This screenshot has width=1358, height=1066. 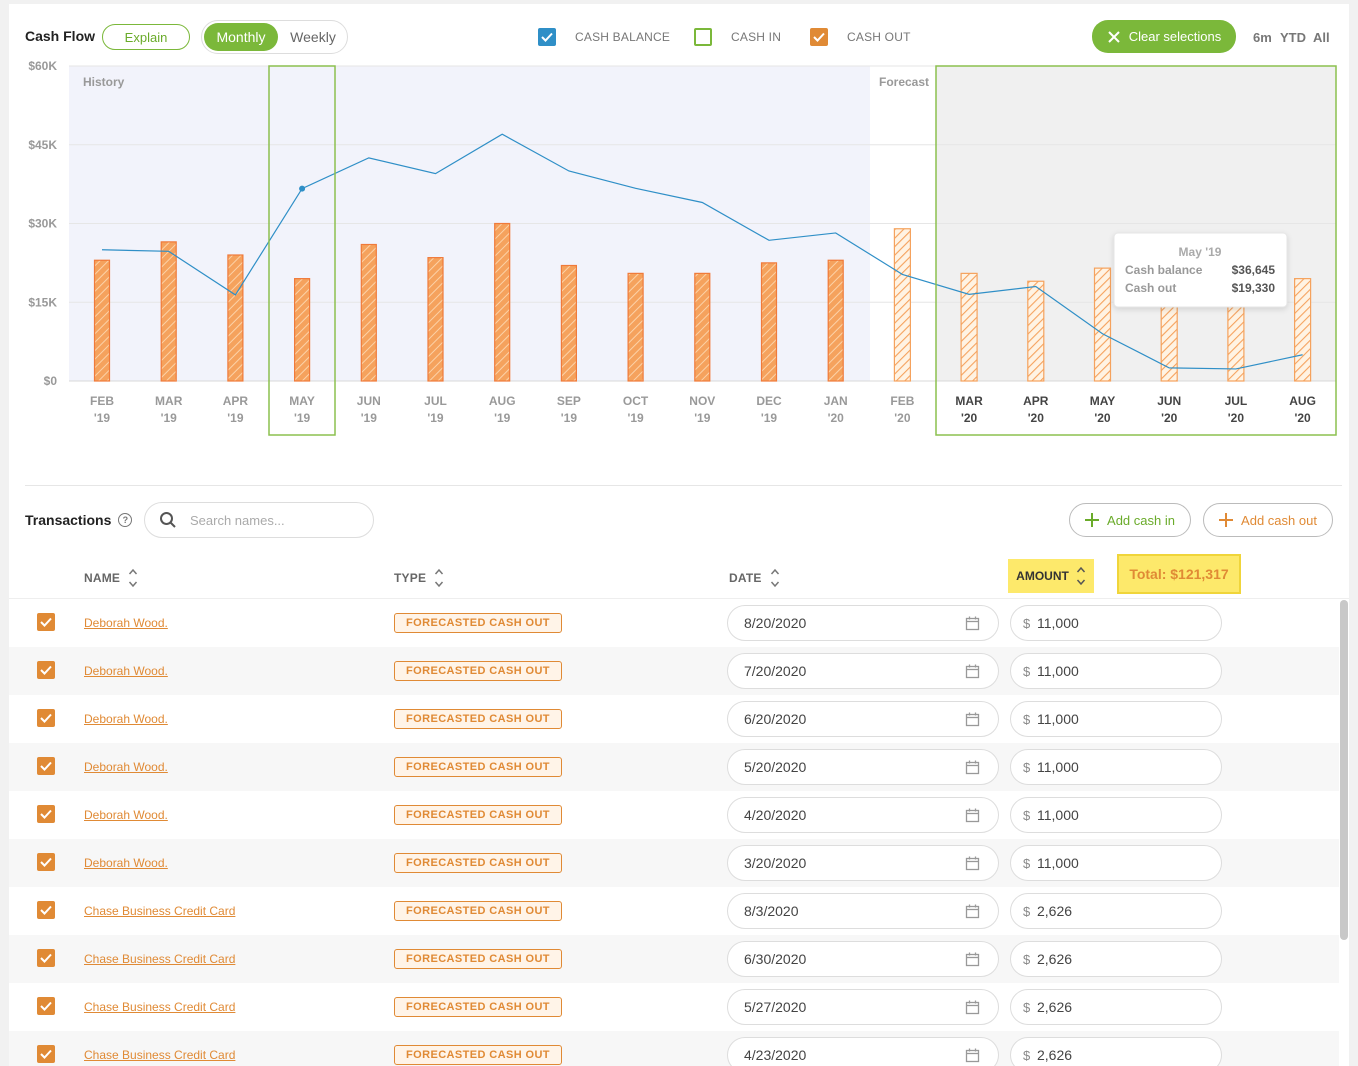 I want to click on search-box, so click(x=259, y=520).